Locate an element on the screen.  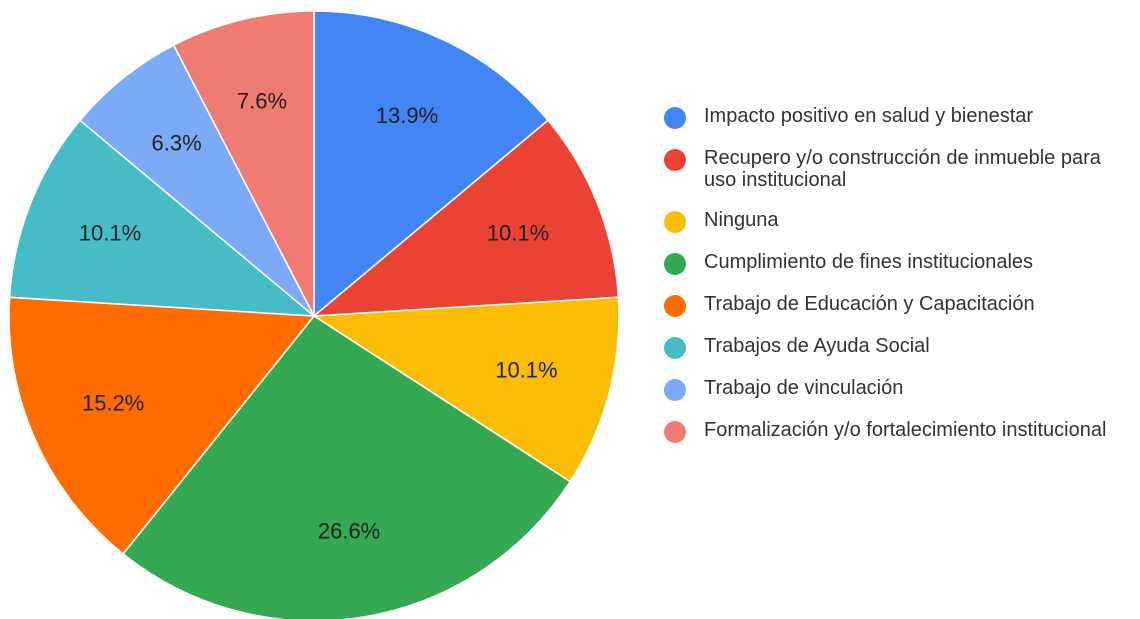
legend-item: Impacto positivo en salud y bienestar is located at coordinates (886, 117).